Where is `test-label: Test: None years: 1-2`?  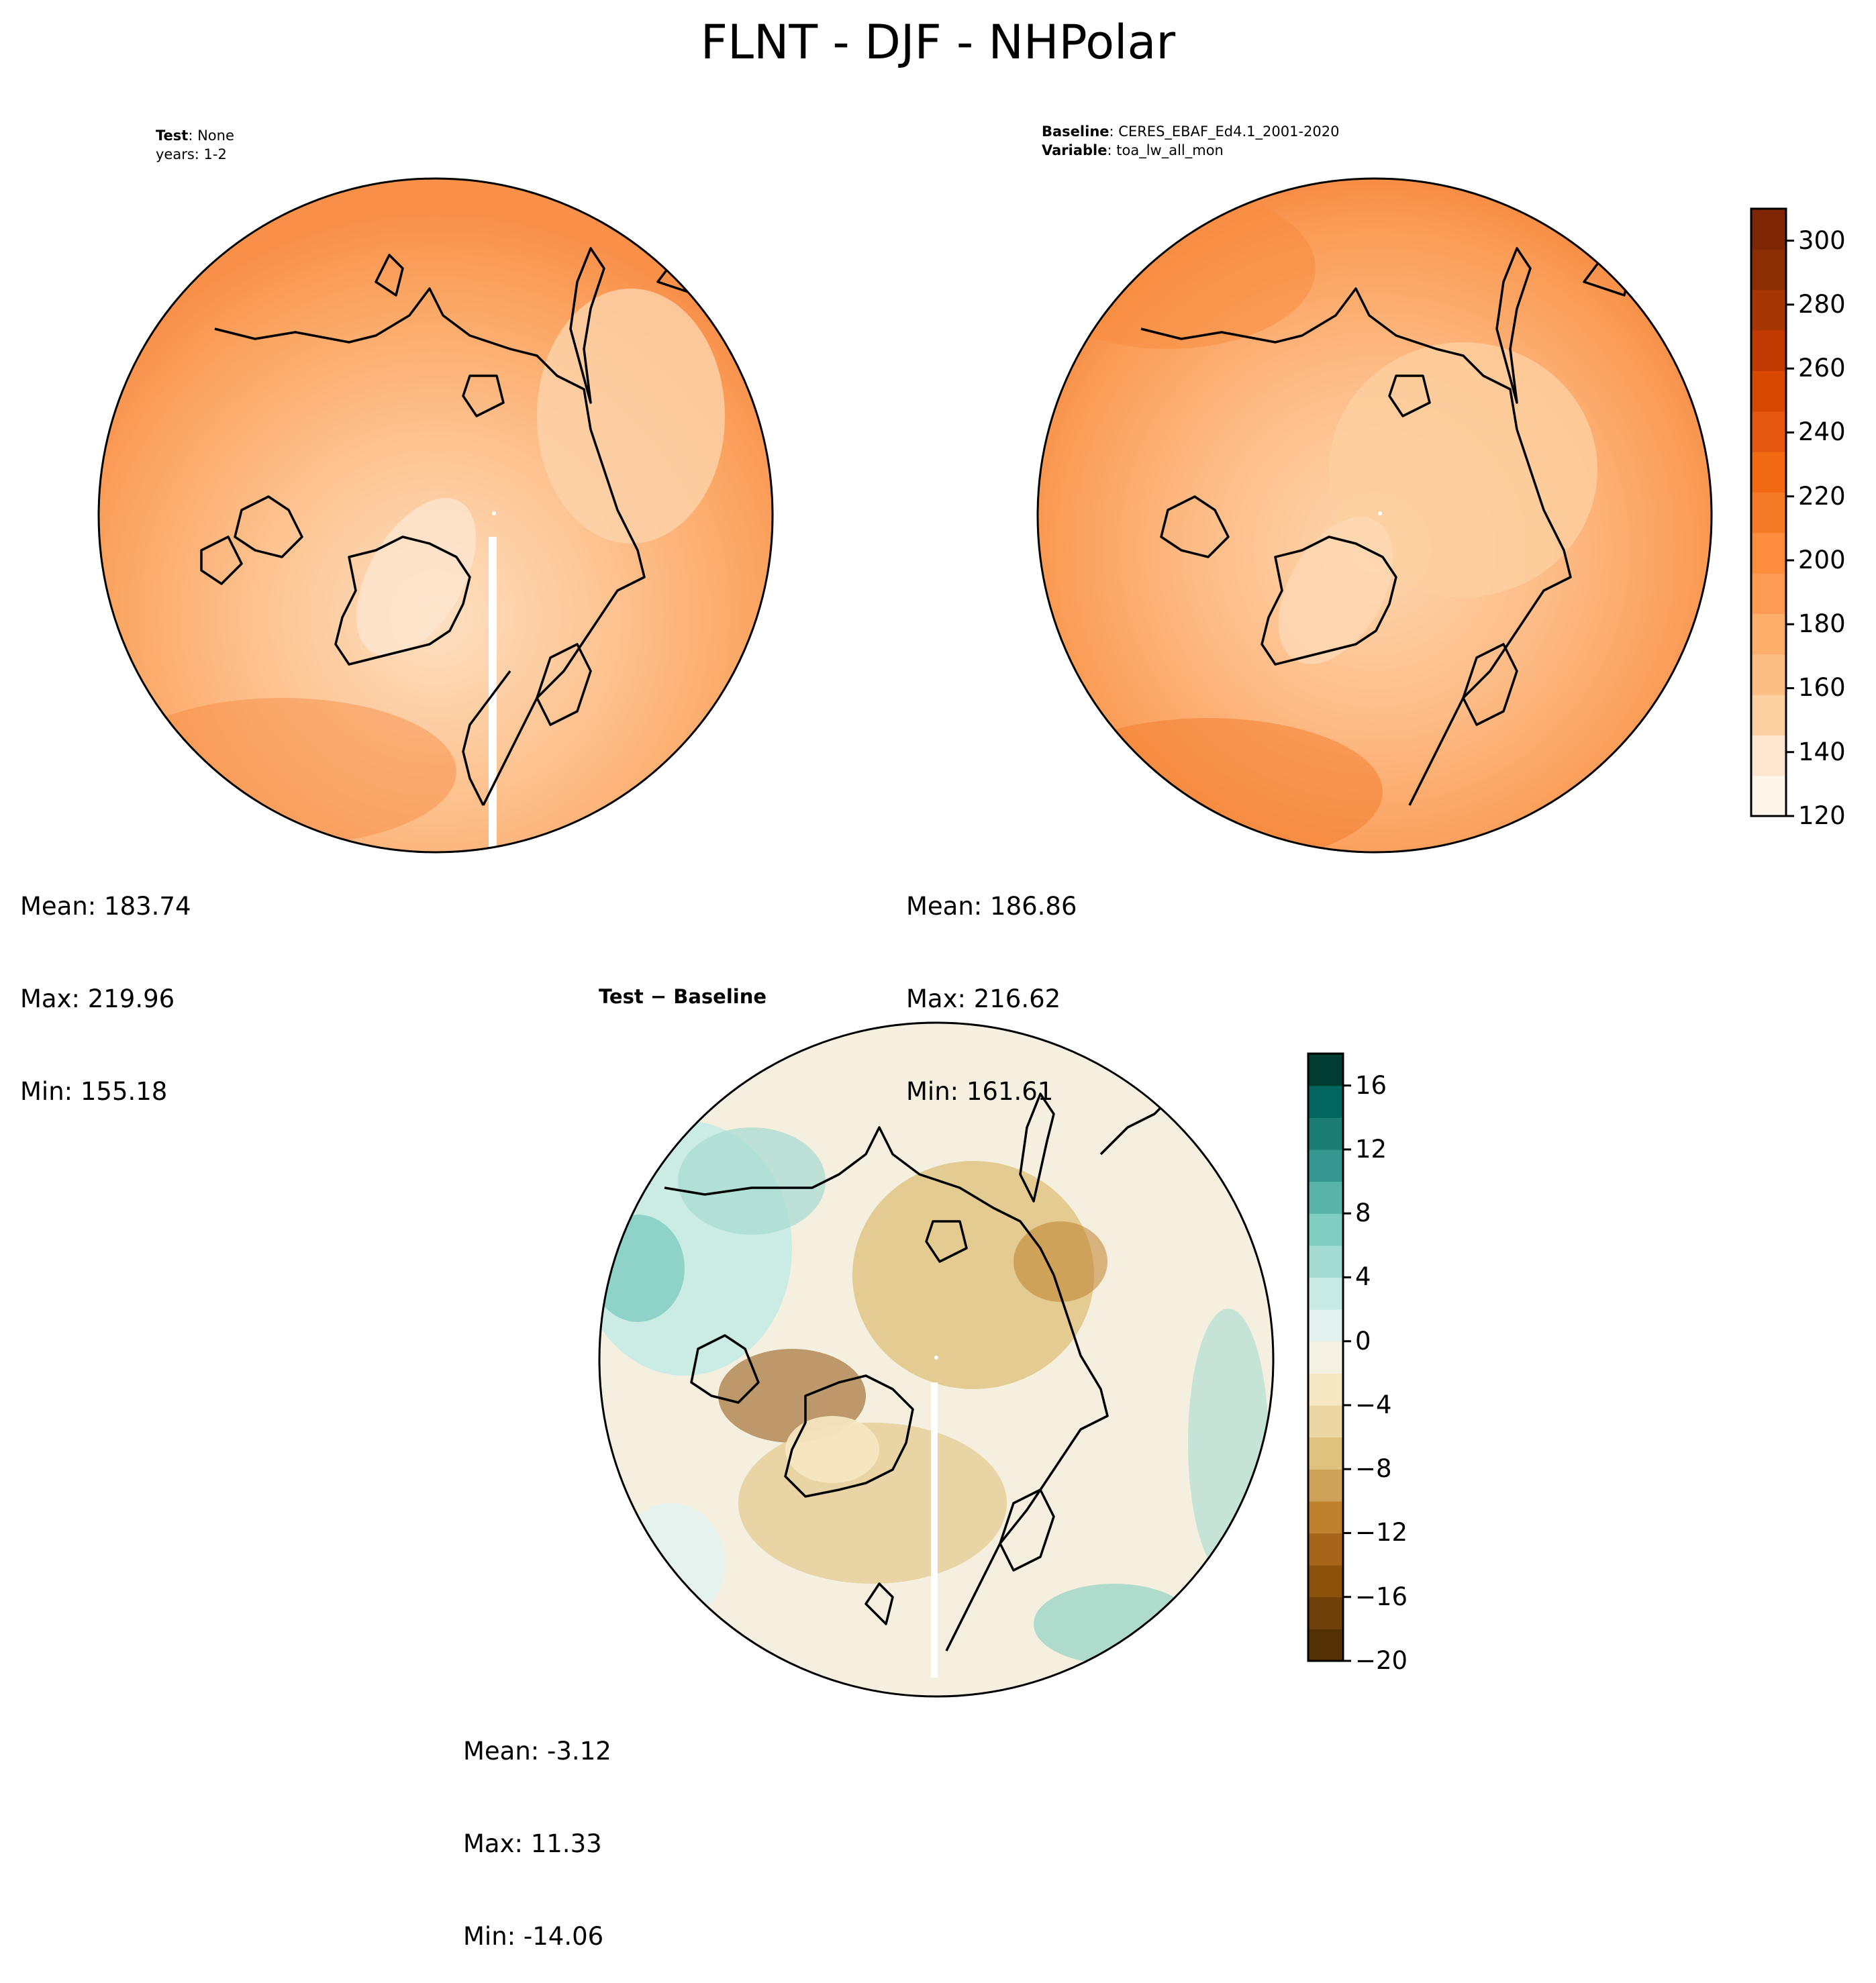 test-label: Test: None years: 1-2 is located at coordinates (195, 145).